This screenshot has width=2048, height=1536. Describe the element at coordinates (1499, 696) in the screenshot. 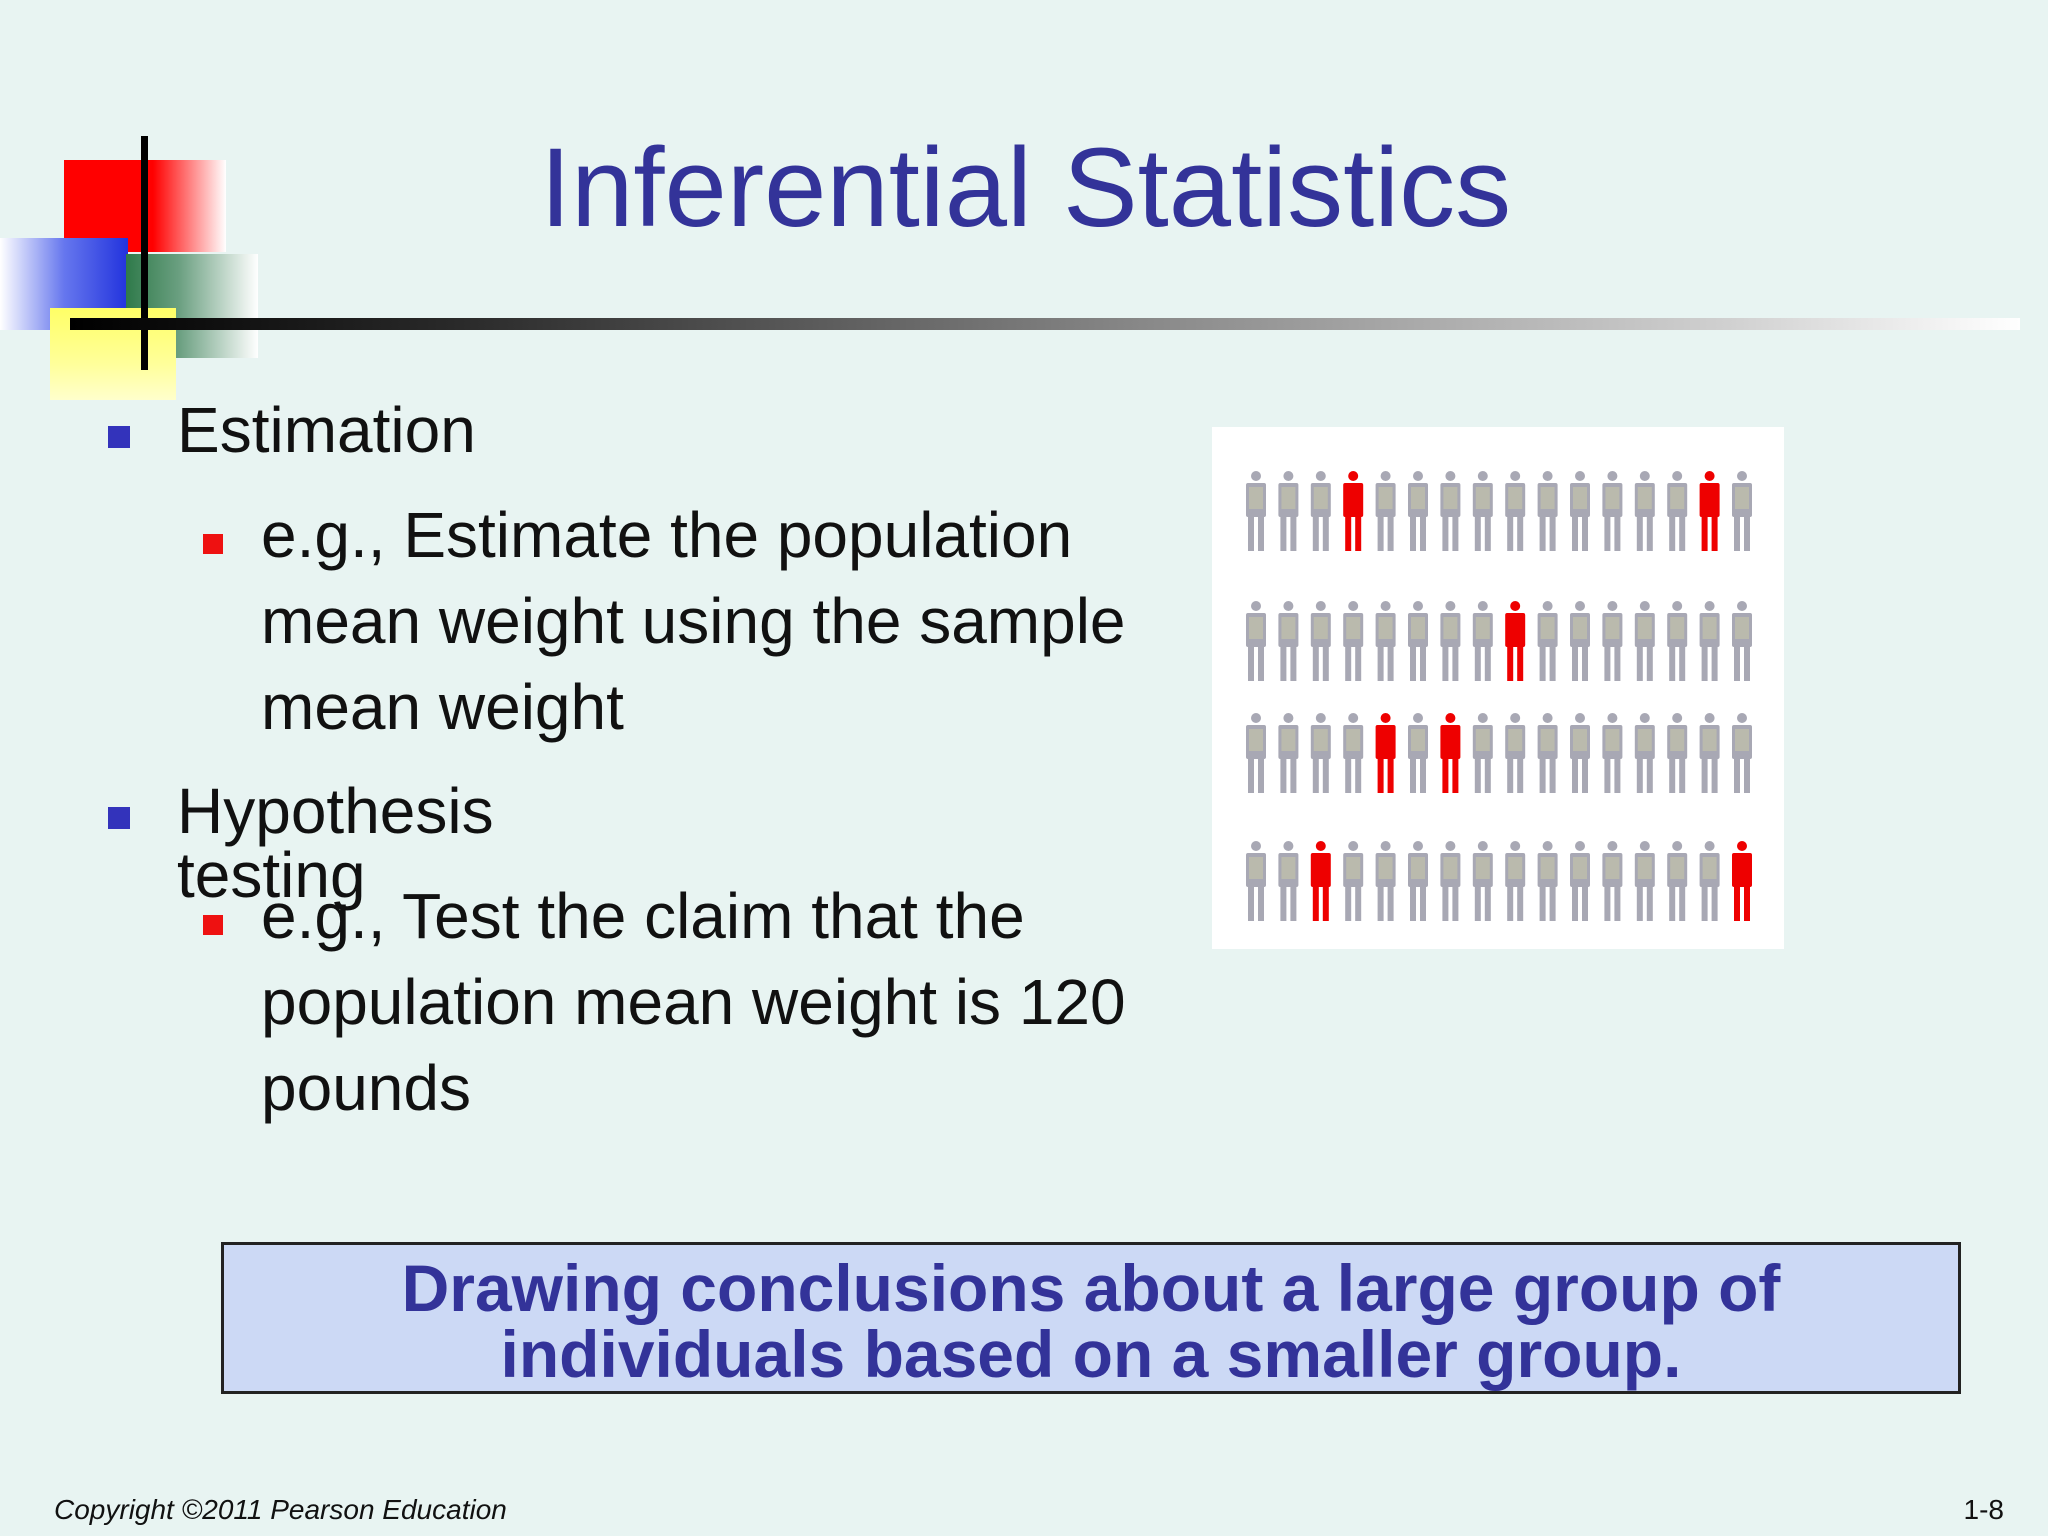

I see `population-figures` at that location.